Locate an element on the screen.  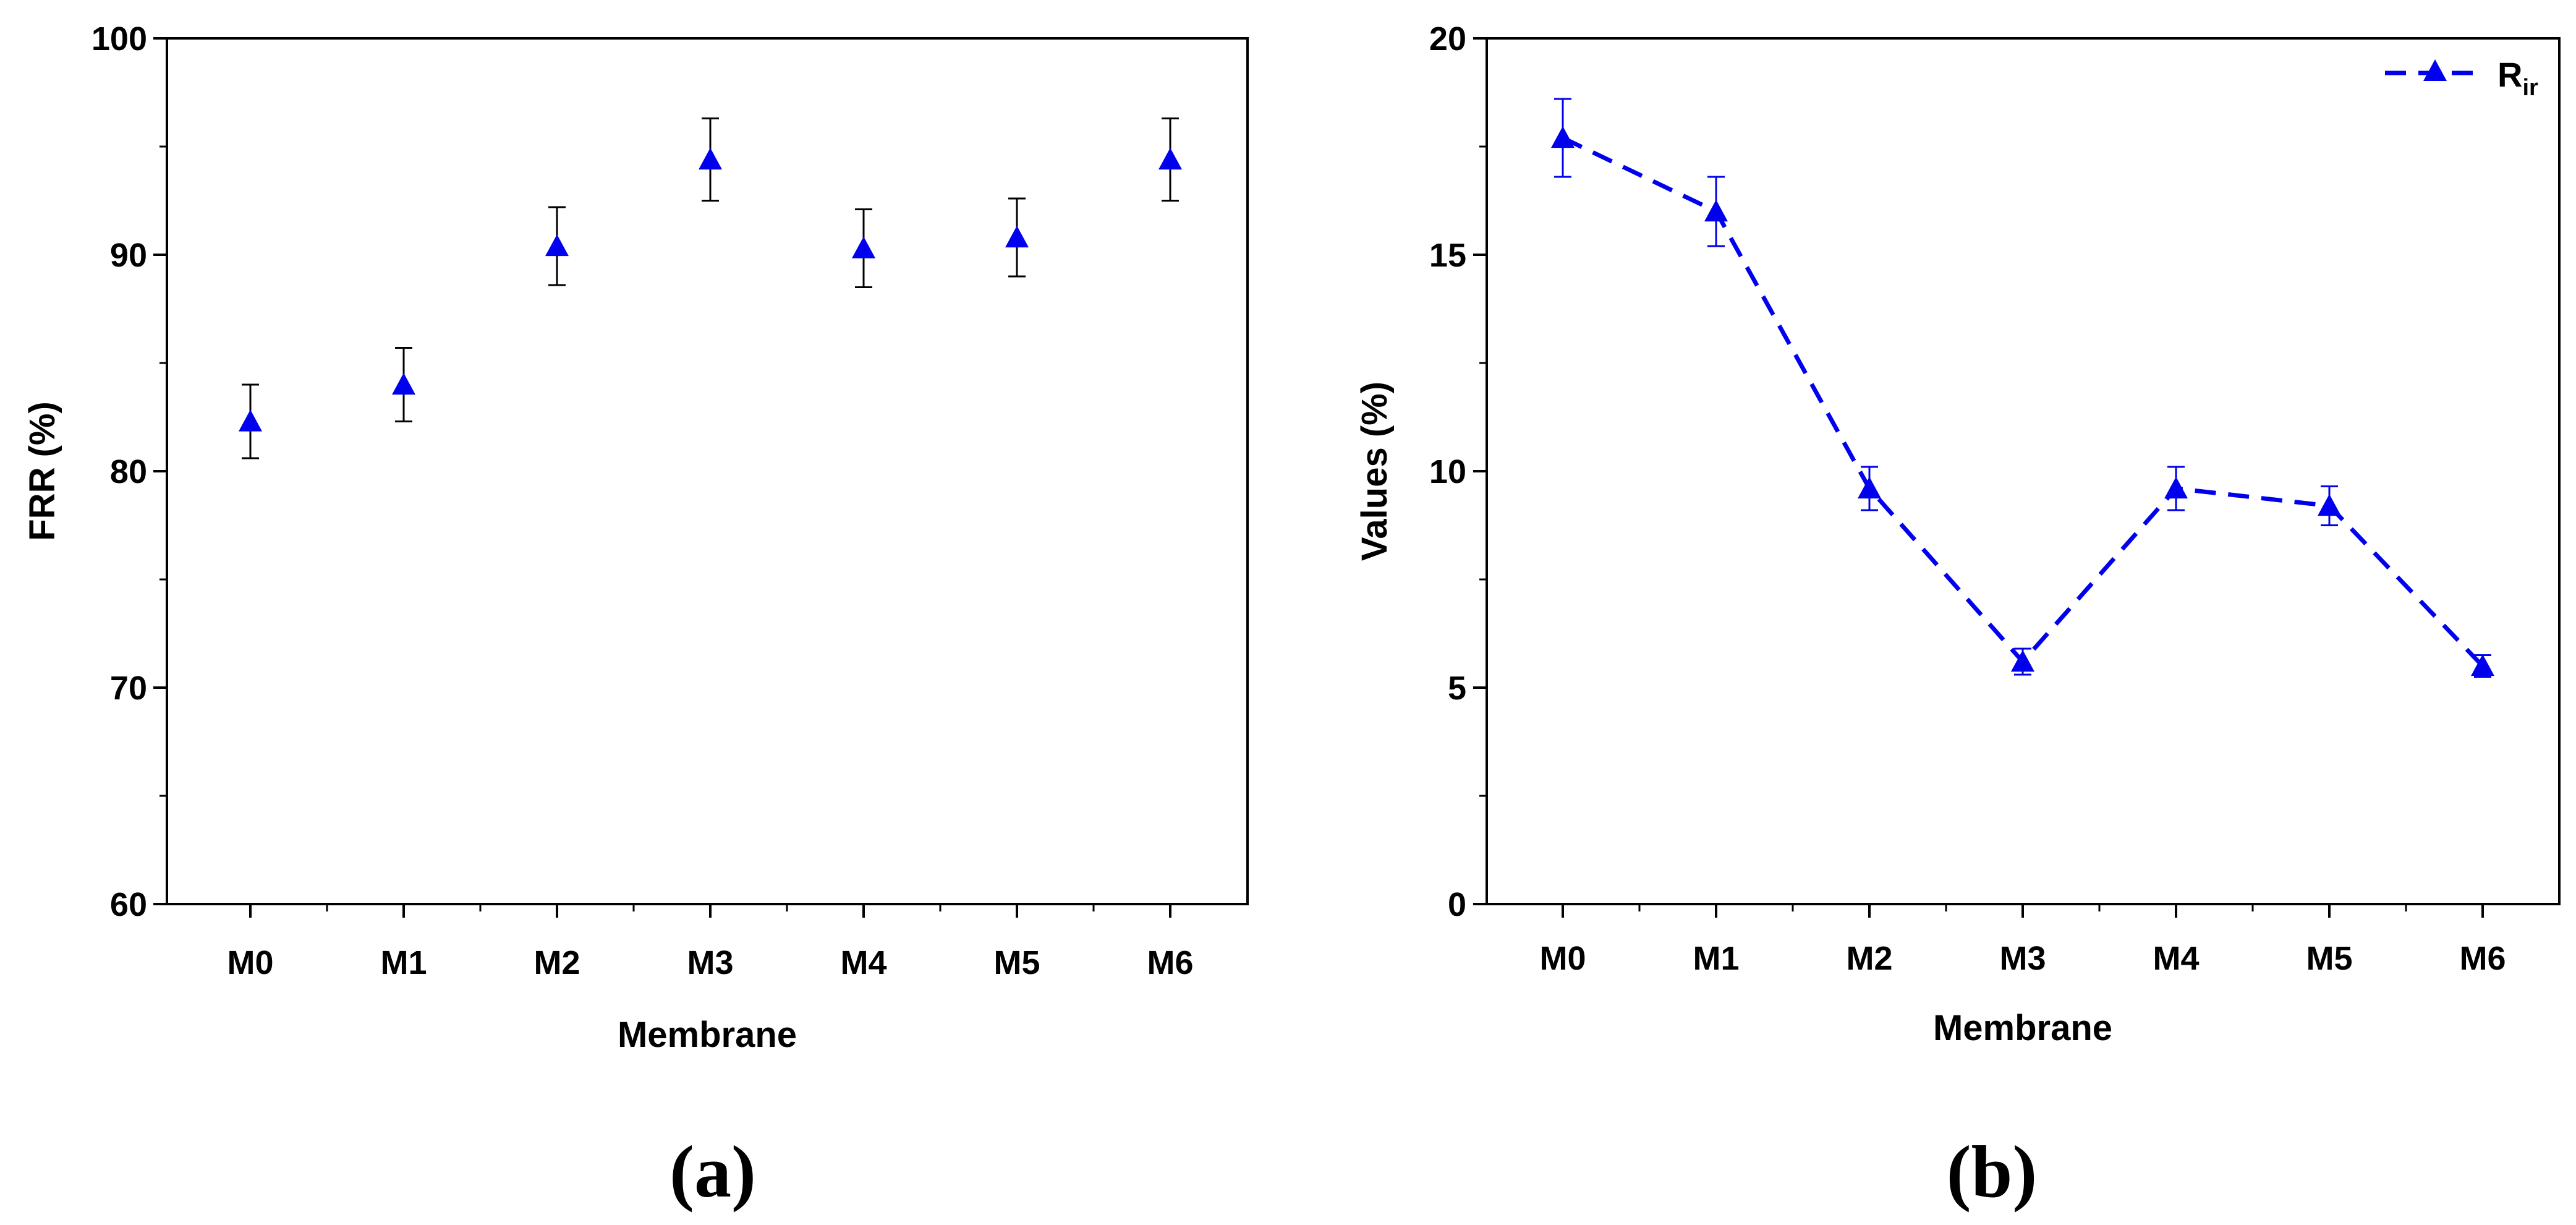
panel-a-x-tick-labels: M0 M1 M2 M3 M4 M5 M6 is located at coordinates (710, 962).